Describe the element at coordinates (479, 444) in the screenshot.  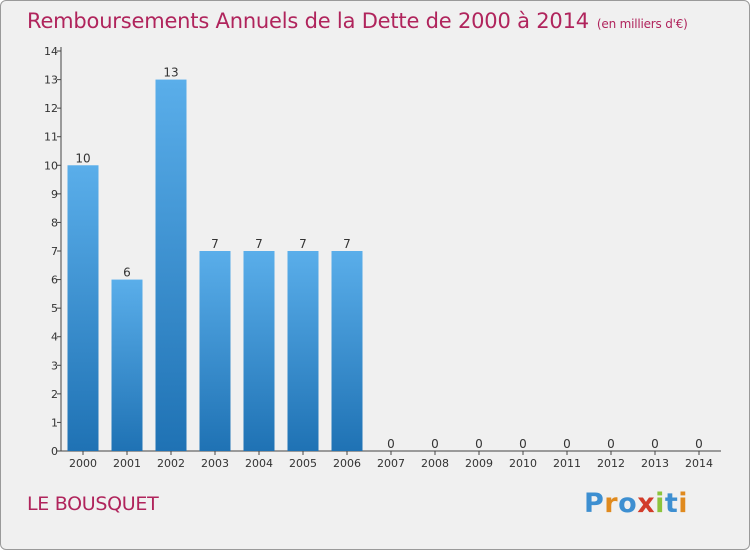
I see `data-label-2009: 0` at that location.